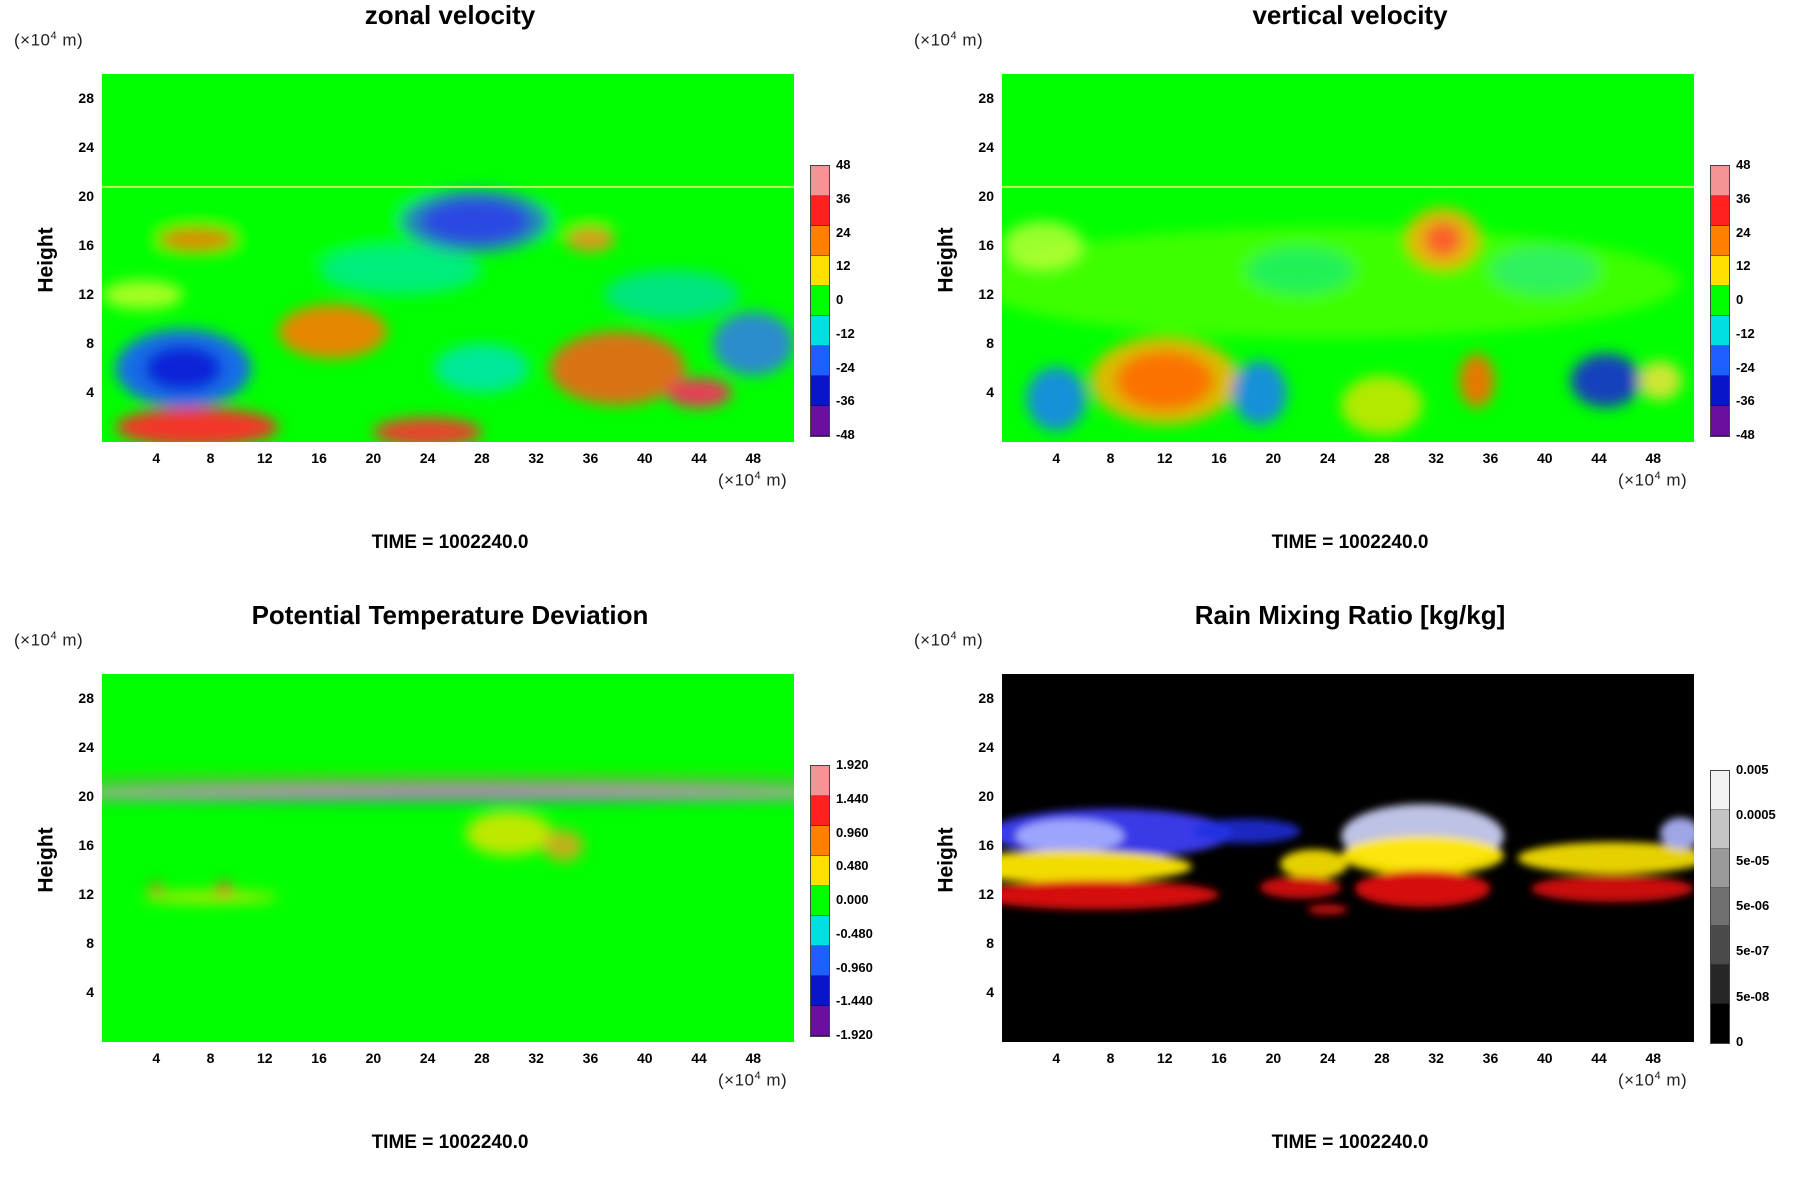  Describe the element at coordinates (1350, 615) in the screenshot. I see `chart-title: Rain Mixing Ratio [kg/kg]` at that location.